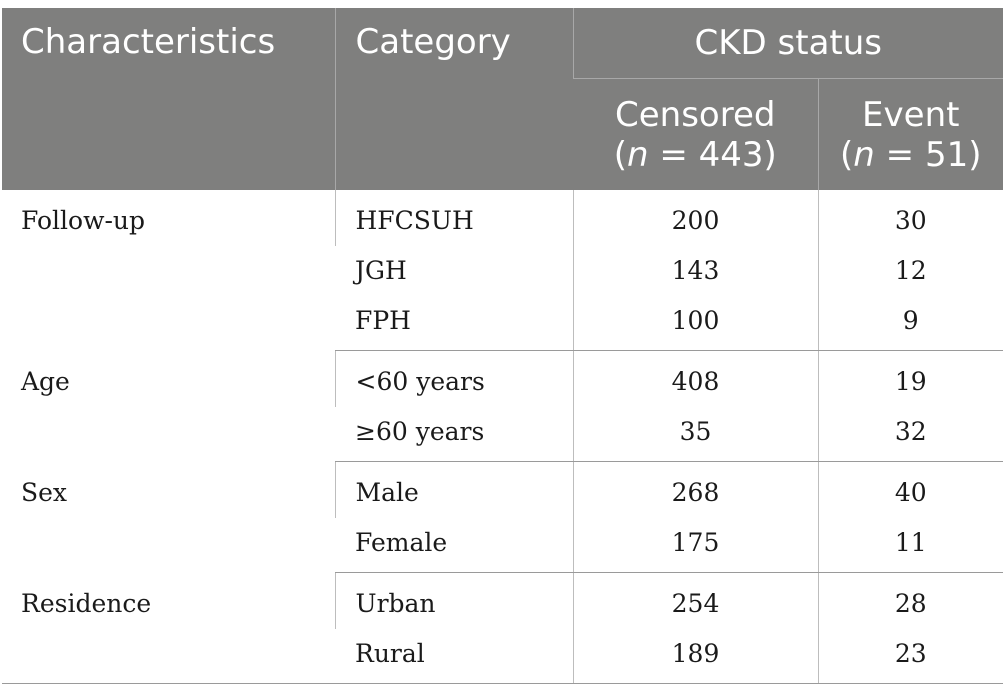 This screenshot has height=698, width=1005. What do you see at coordinates (453, 99) in the screenshot?
I see `header-category: Category` at bounding box center [453, 99].